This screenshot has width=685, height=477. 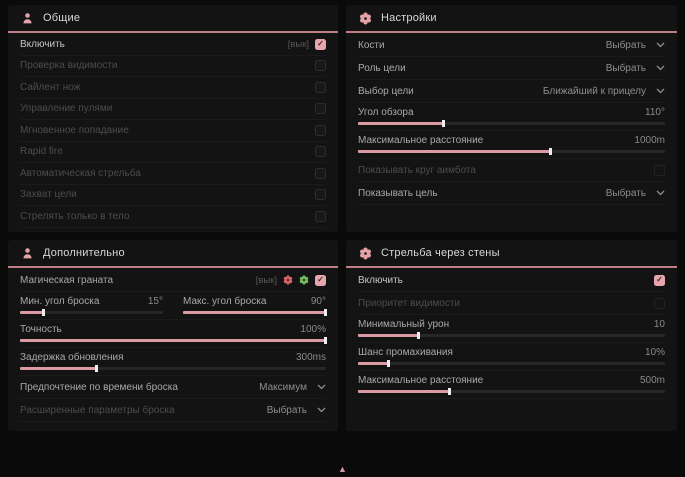 I want to click on row-label: Приоритет видимости, so click(x=409, y=303).